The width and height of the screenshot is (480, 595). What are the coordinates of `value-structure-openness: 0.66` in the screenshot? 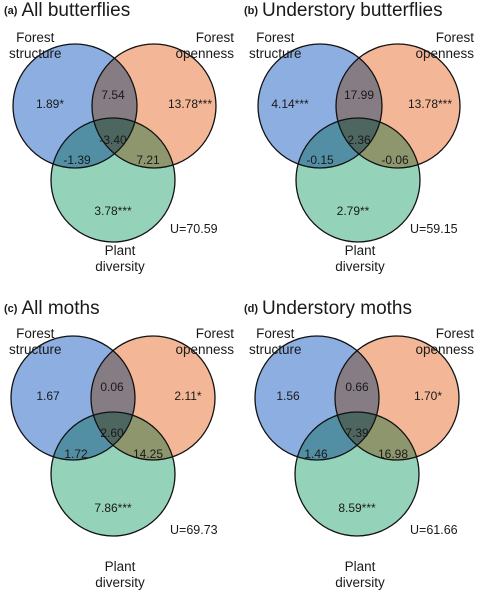 It's located at (357, 387).